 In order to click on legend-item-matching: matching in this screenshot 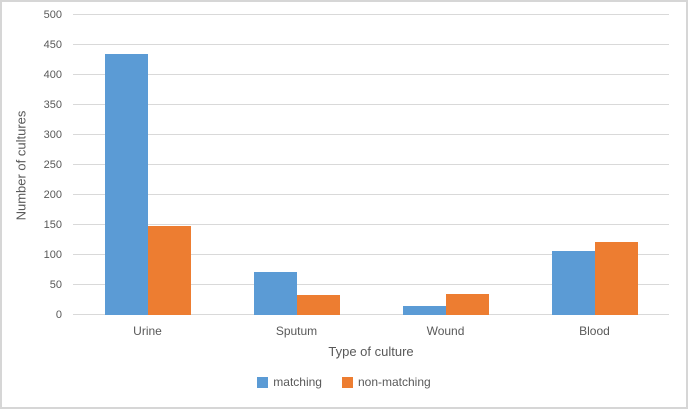, I will do `click(289, 382)`.